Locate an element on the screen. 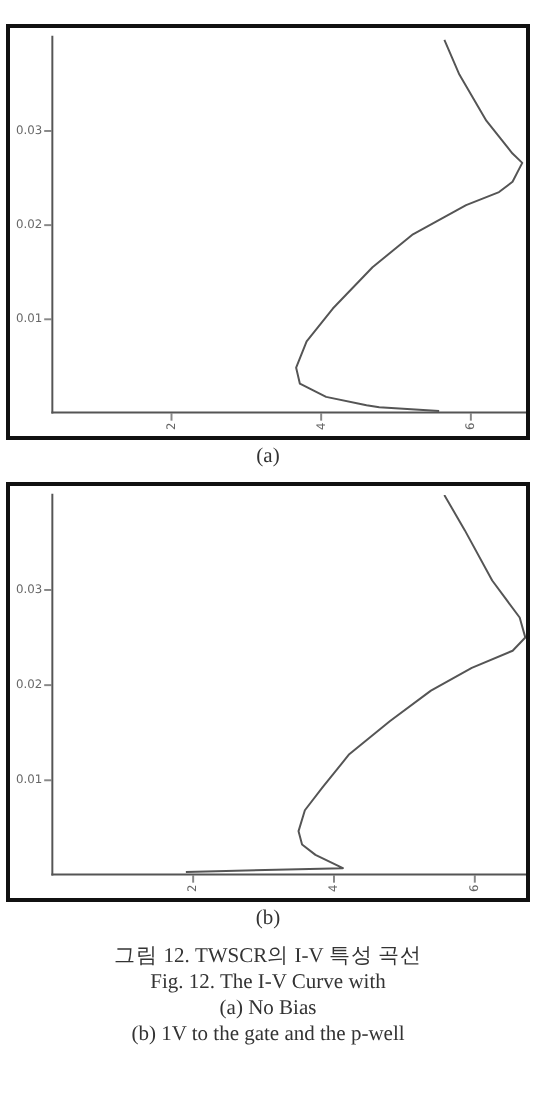  text: (b) is located at coordinates (268, 919).